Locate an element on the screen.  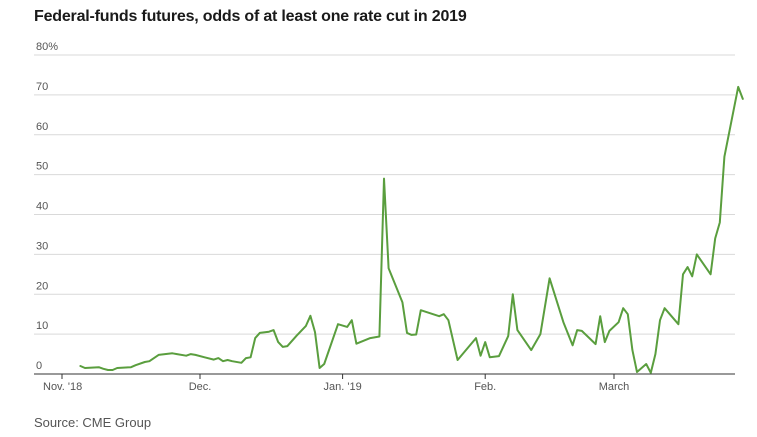
y-tick-label-60: 60 is located at coordinates (42, 127).